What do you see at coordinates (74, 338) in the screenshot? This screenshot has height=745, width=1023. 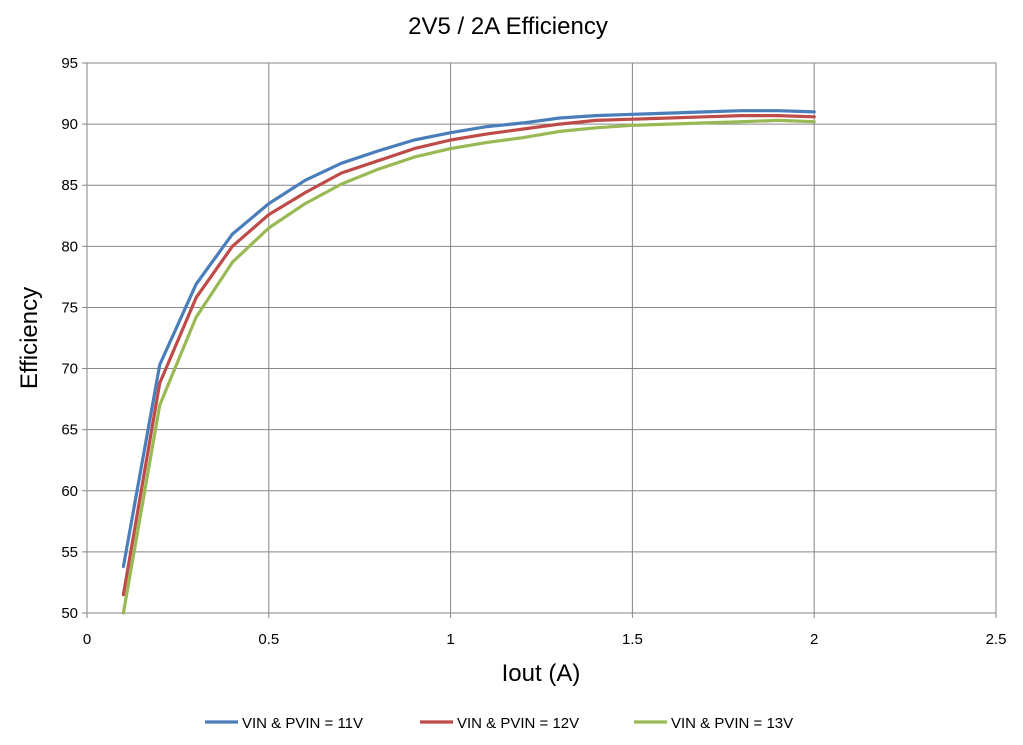 I see `y-axis-ticks: 50 55 60 65 70 75 80 85 90 95` at bounding box center [74, 338].